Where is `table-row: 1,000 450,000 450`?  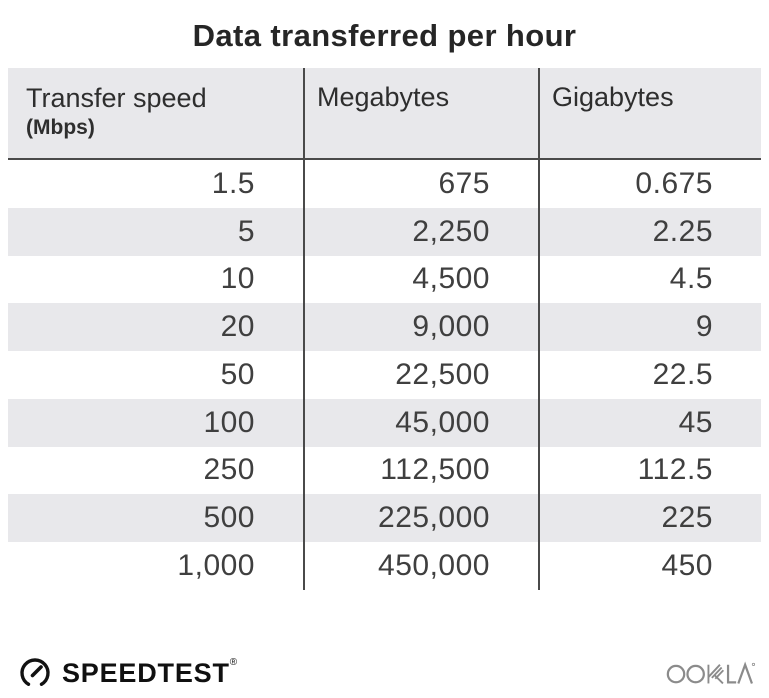
table-row: 1,000 450,000 450 is located at coordinates (384, 566).